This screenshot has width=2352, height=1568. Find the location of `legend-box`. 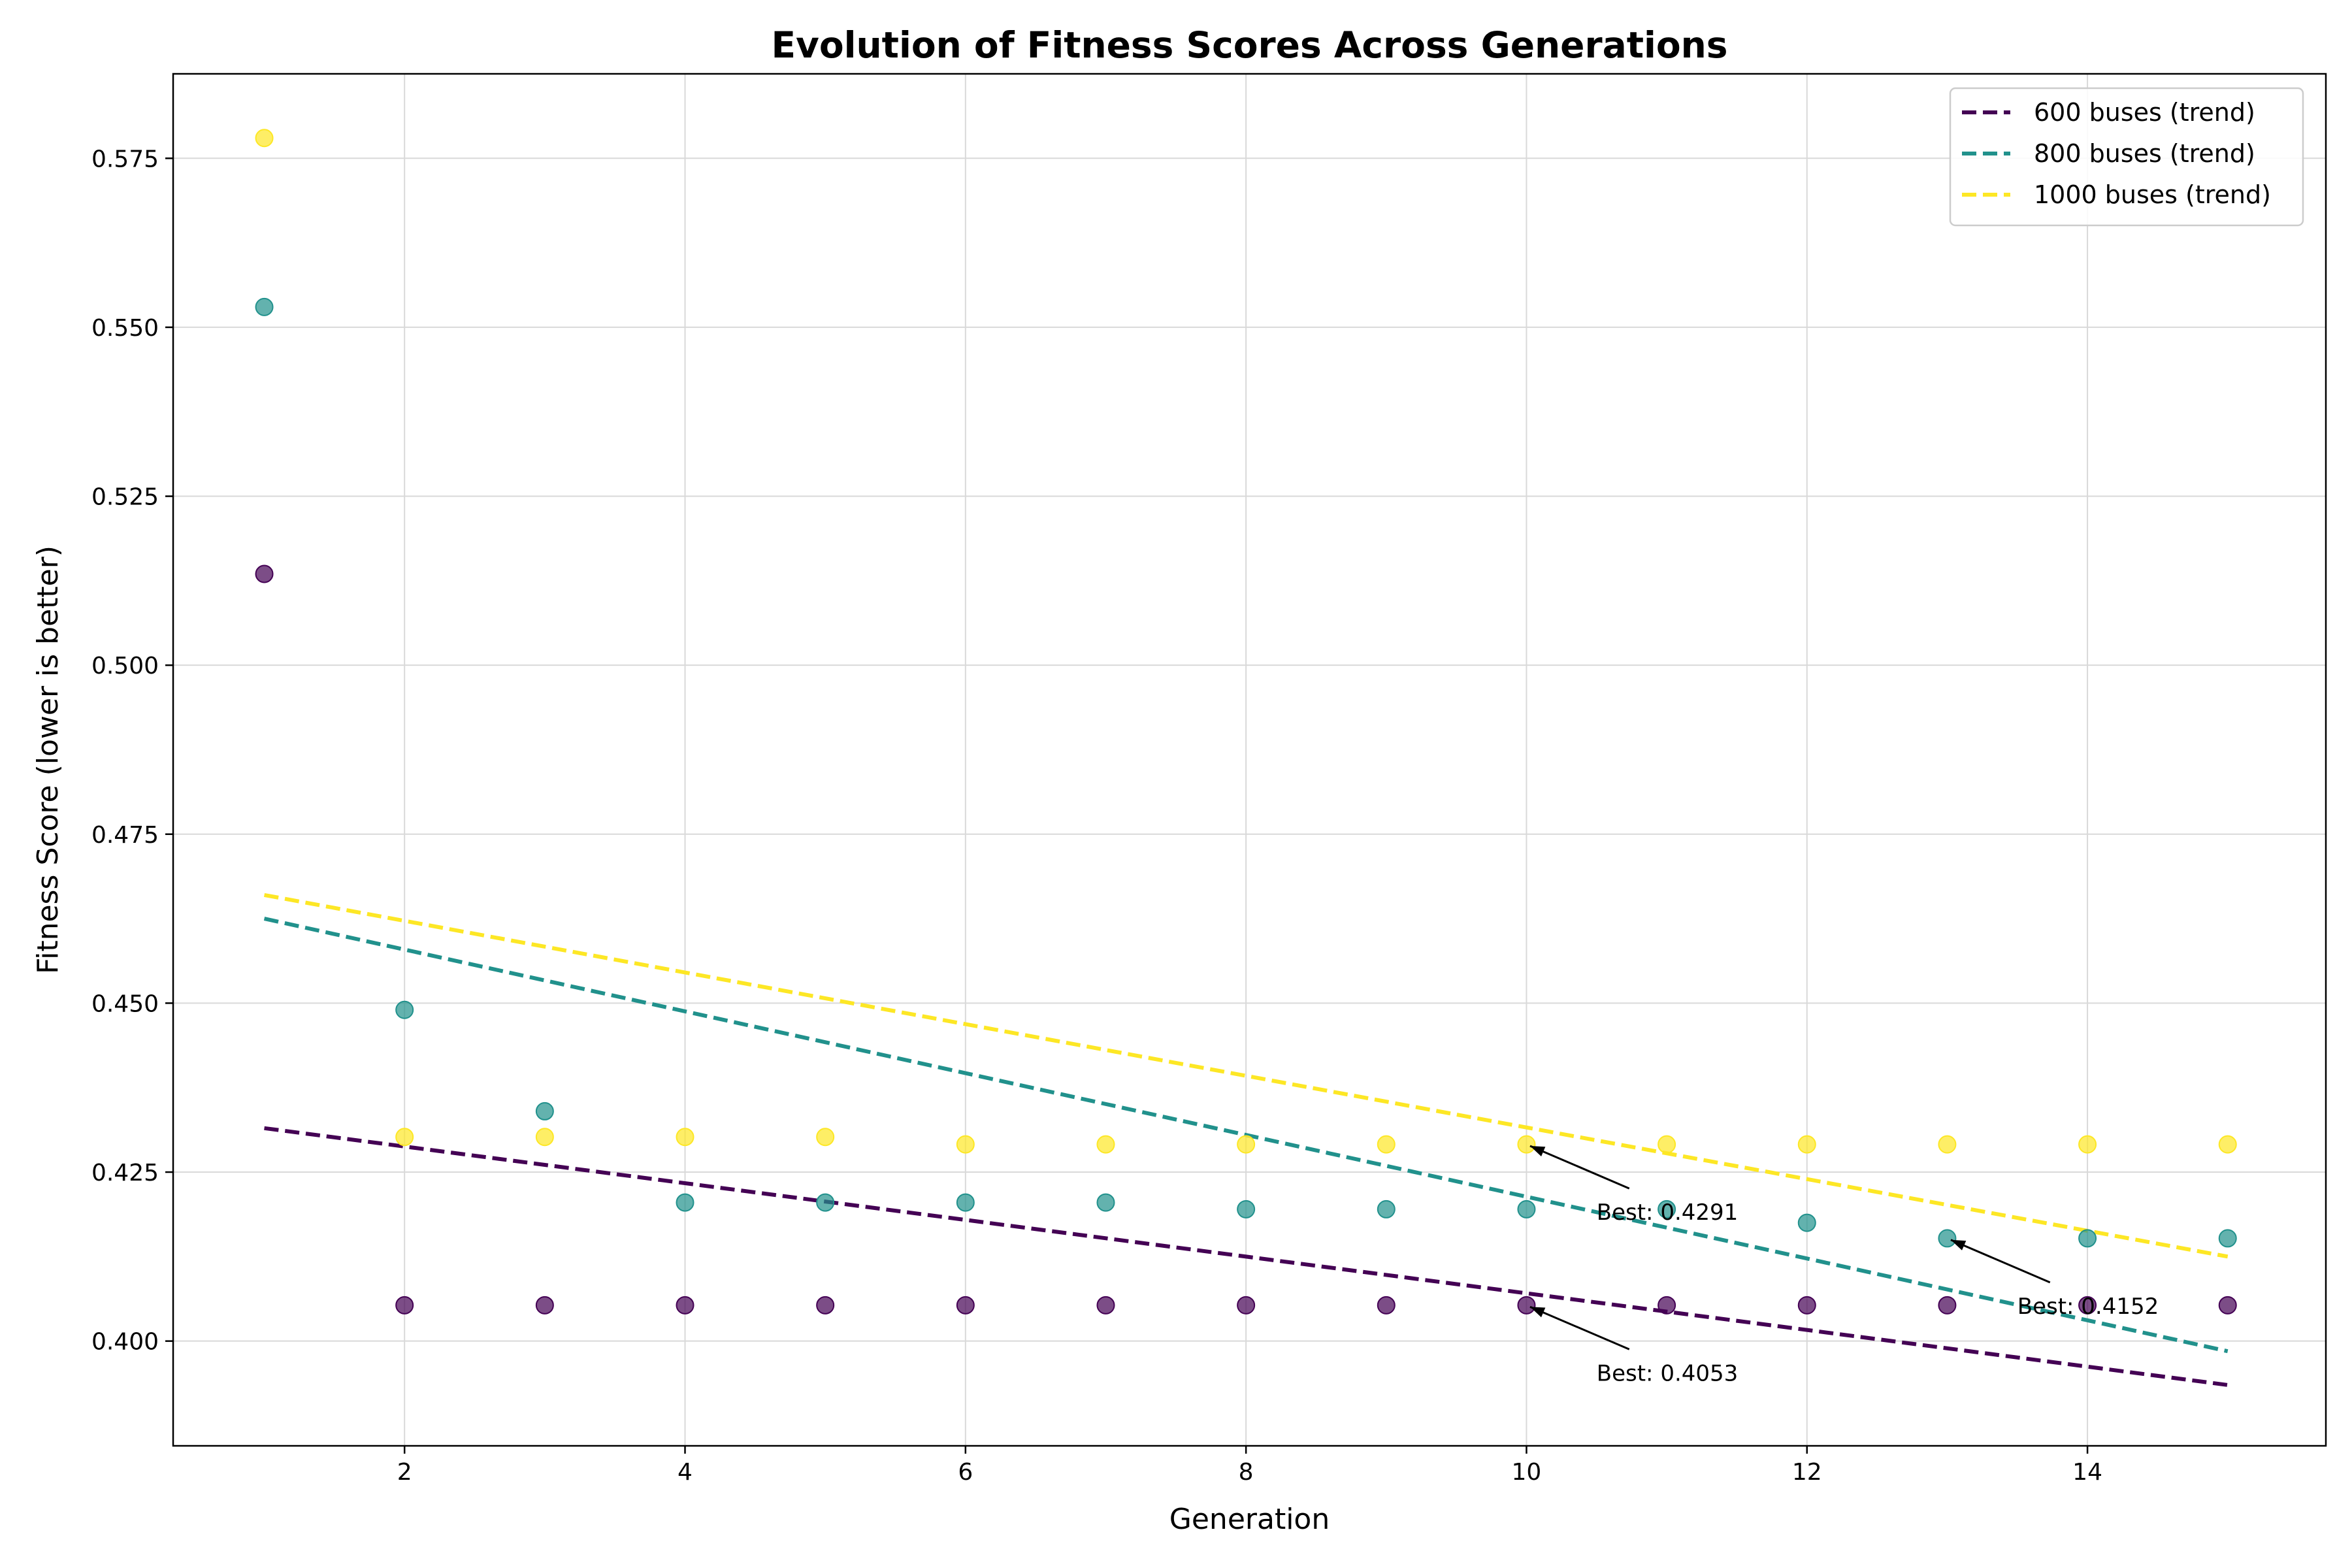

legend-box is located at coordinates (2126, 157).